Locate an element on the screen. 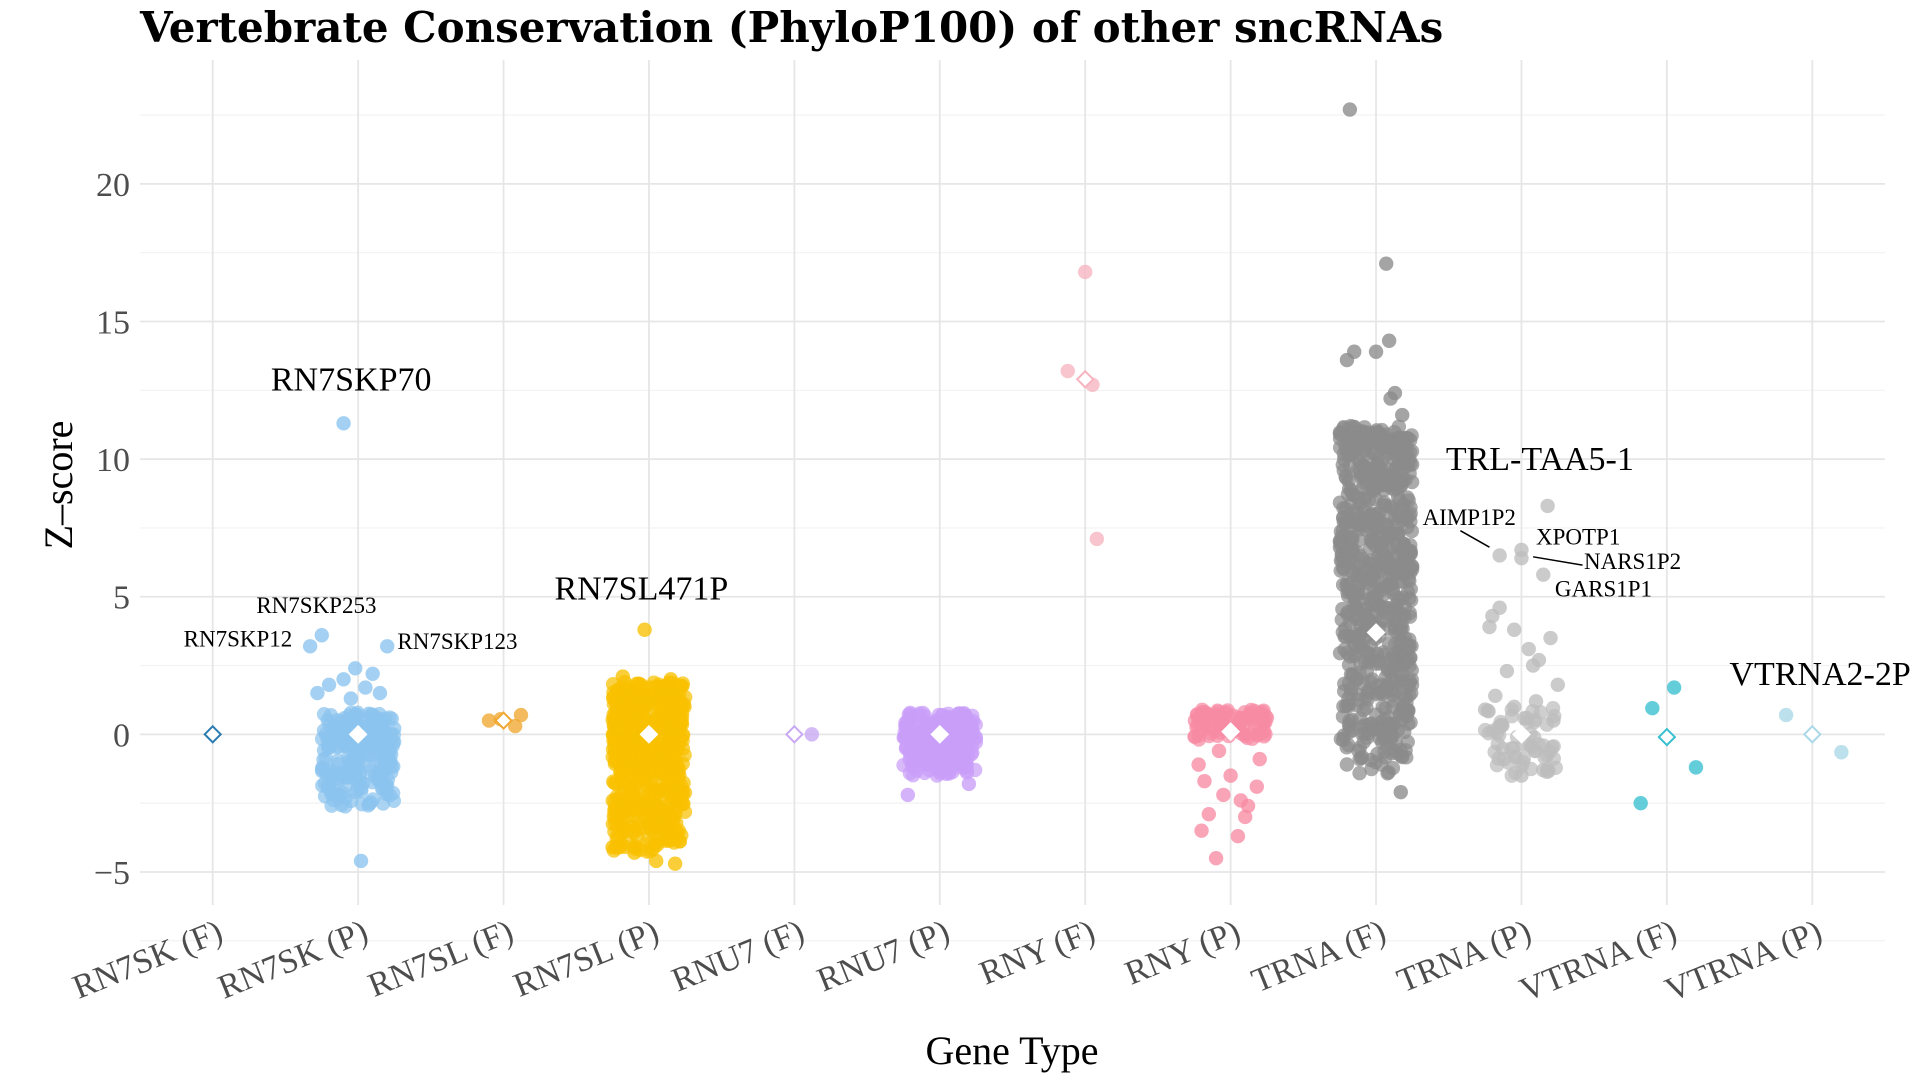  x-tick-label: RNU7 (P) is located at coordinates (883, 956).